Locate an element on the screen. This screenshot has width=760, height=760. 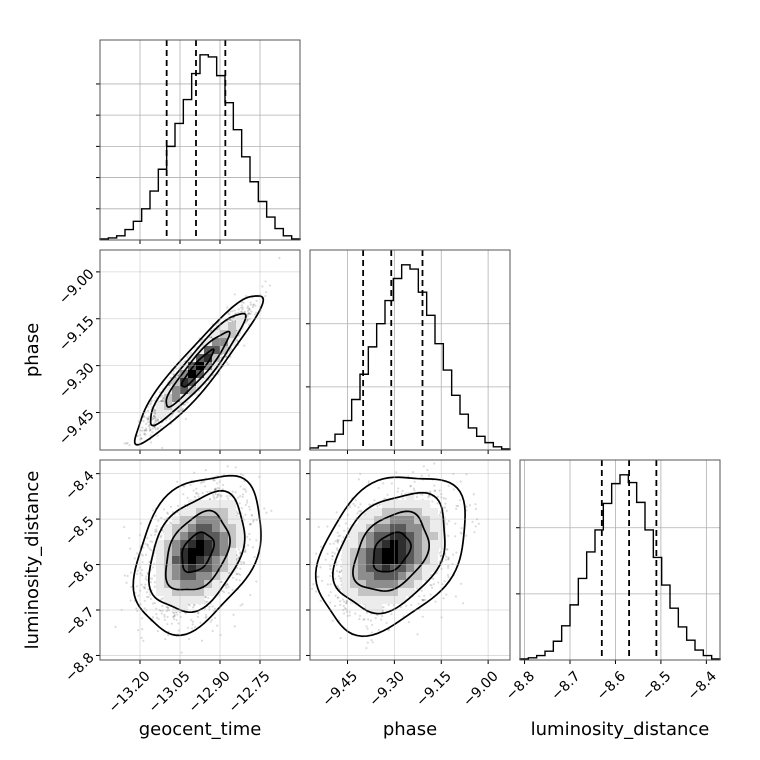
scatter-panel-geocent_time-phase is located at coordinates (198, 359).